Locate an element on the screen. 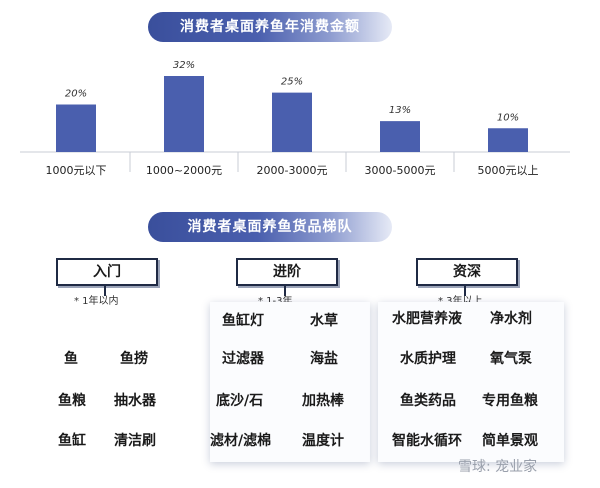 The image size is (600, 488). expert-item: 净水剂 is located at coordinates (511, 319).